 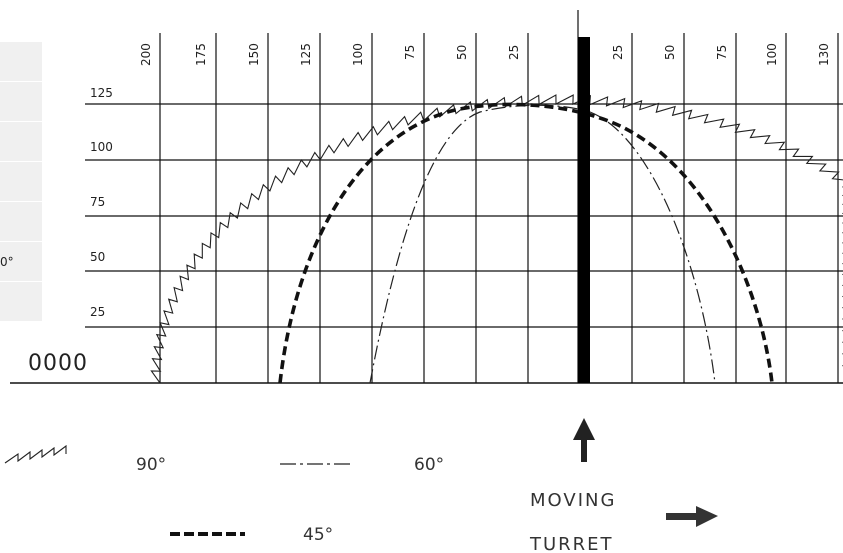 I want to click on distance-label: 200, so click(x=146, y=54).